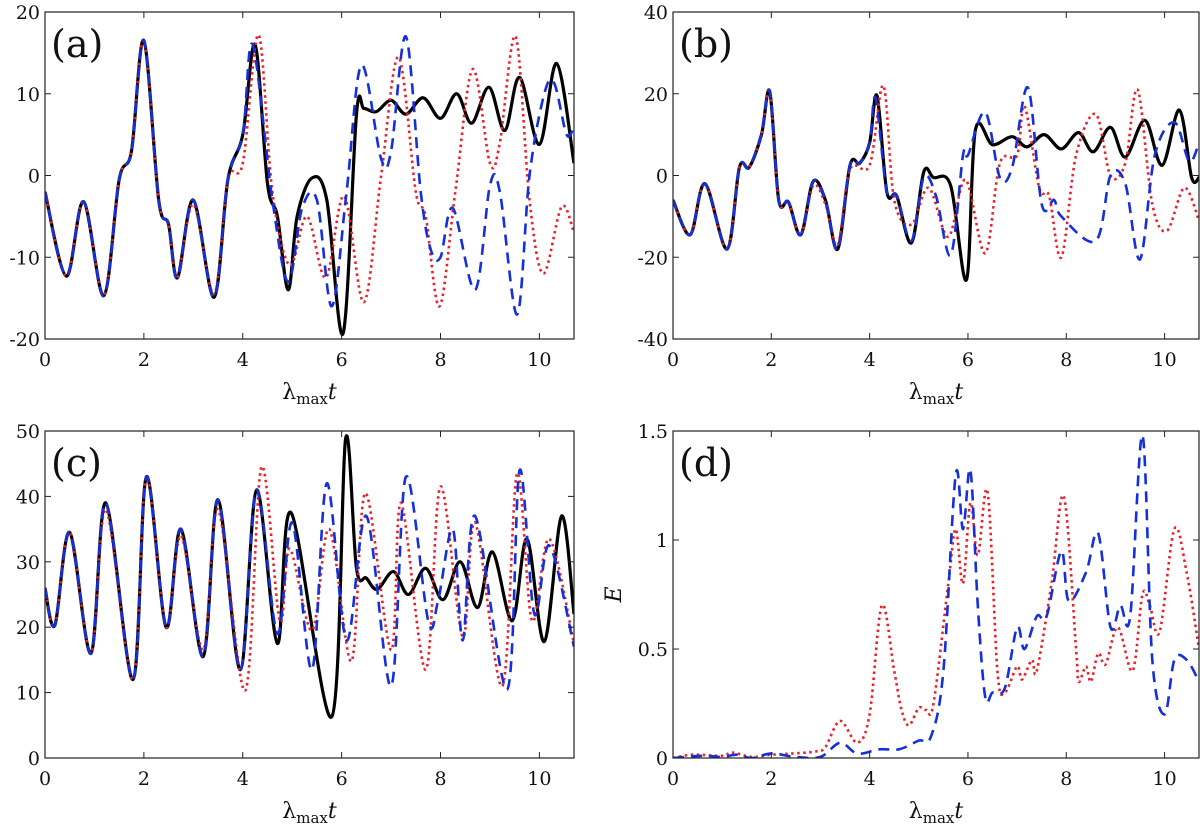 The height and width of the screenshot is (833, 1200). I want to click on y-tick-label: 0.5, so click(653, 650).